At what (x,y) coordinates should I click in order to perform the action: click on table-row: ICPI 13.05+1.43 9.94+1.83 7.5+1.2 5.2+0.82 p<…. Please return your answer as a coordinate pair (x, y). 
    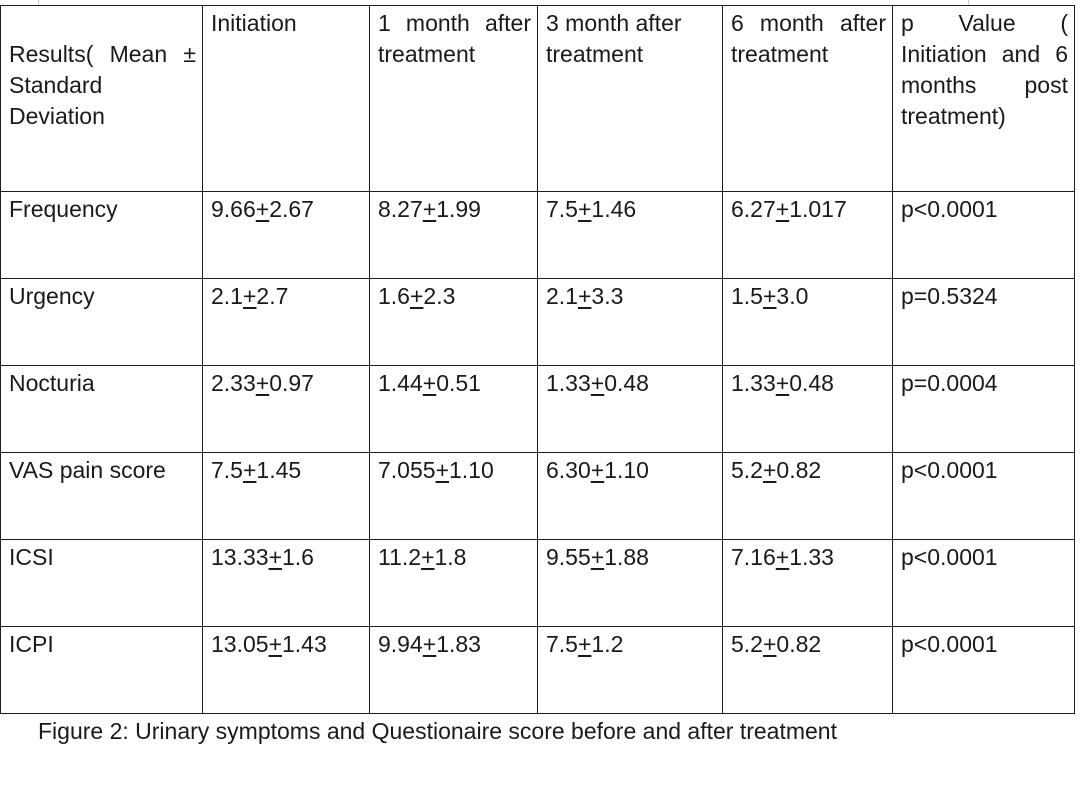
    Looking at the image, I should click on (537, 670).